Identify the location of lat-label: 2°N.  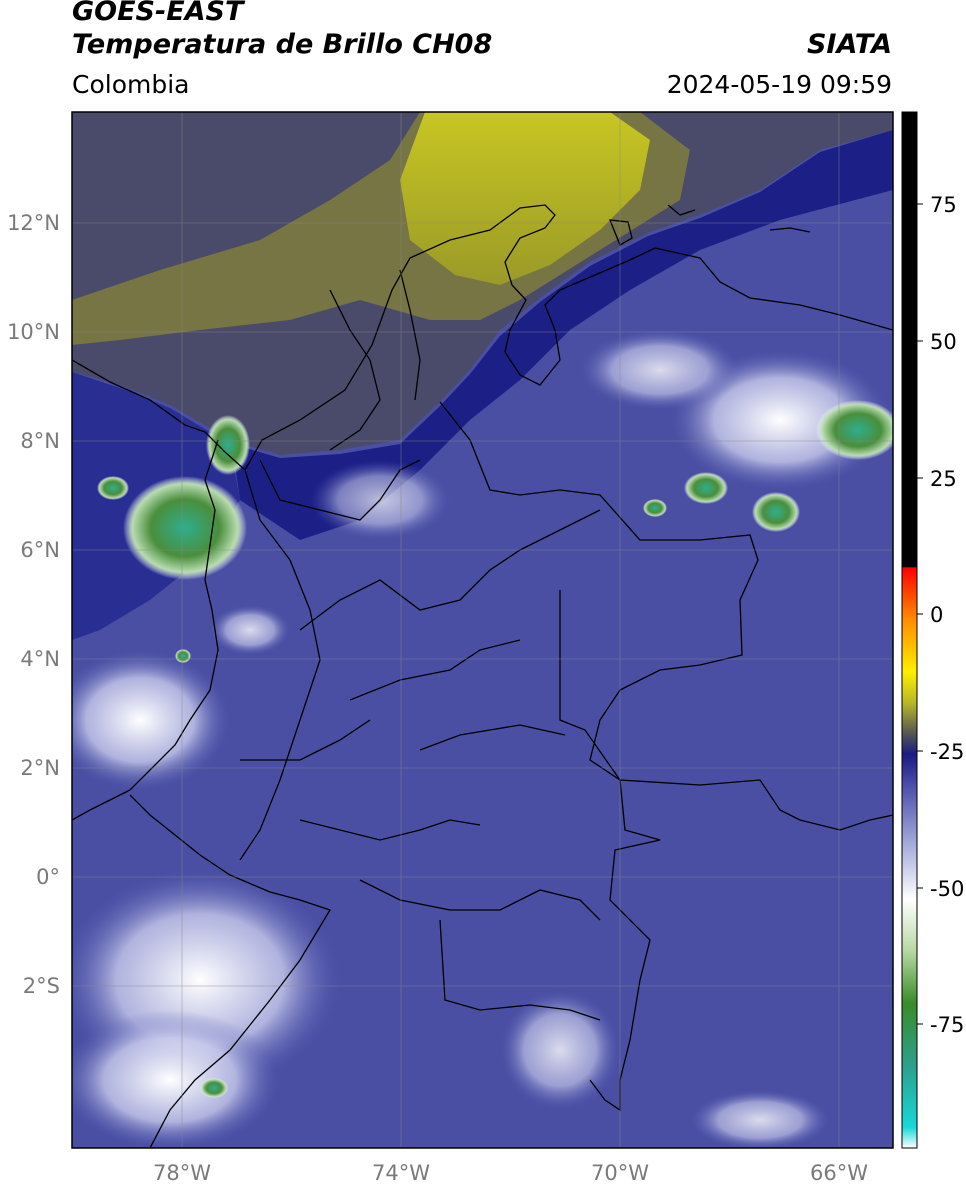
(40, 768).